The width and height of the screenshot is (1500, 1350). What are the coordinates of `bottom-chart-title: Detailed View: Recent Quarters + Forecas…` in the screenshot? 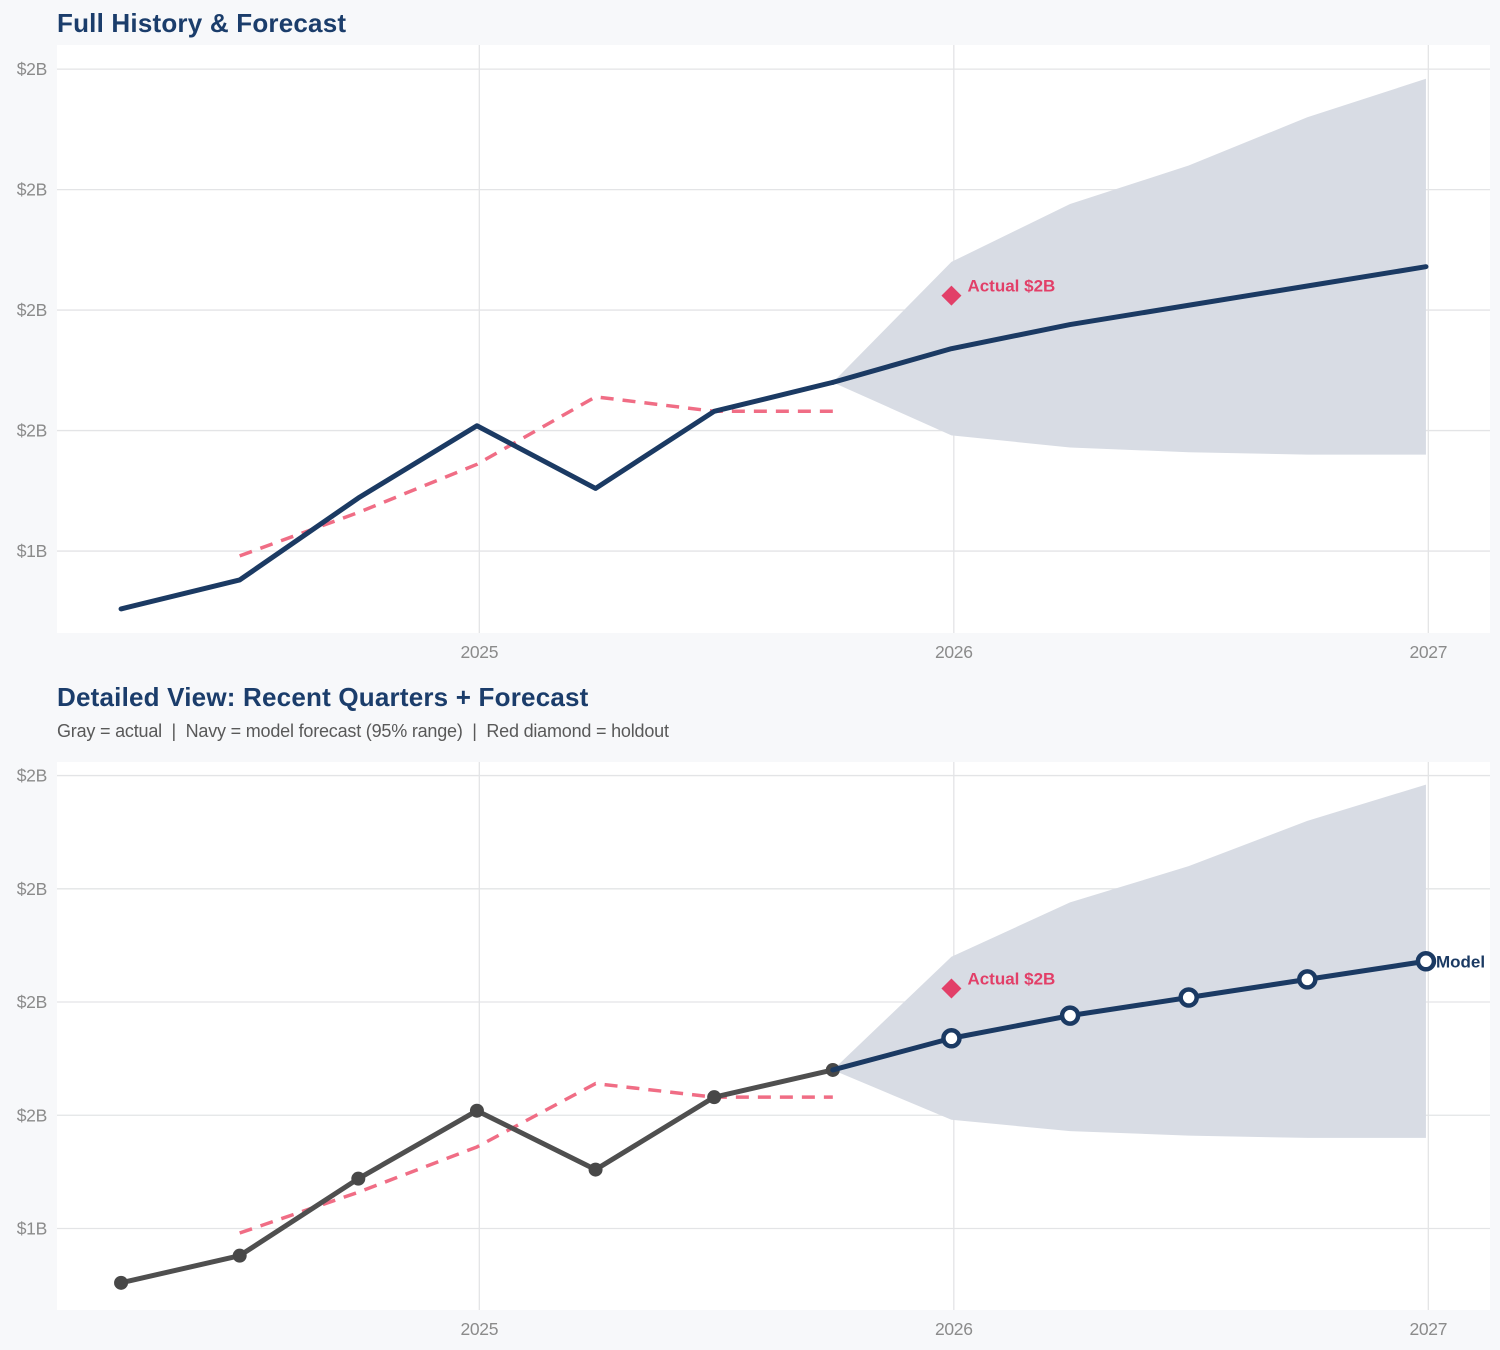 It's located at (323, 697).